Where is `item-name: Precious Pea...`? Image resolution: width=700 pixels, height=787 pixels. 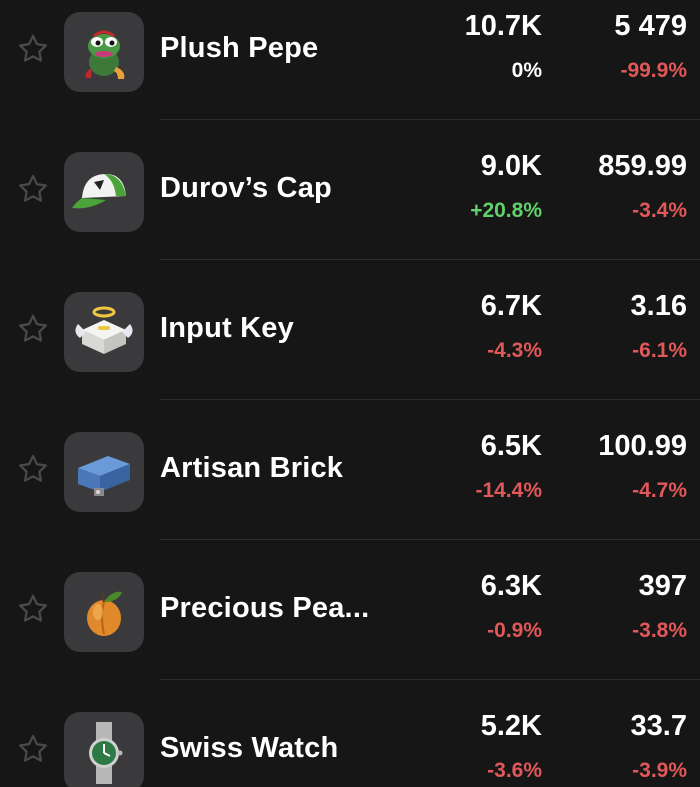
item-name: Precious Pea... is located at coordinates (265, 608).